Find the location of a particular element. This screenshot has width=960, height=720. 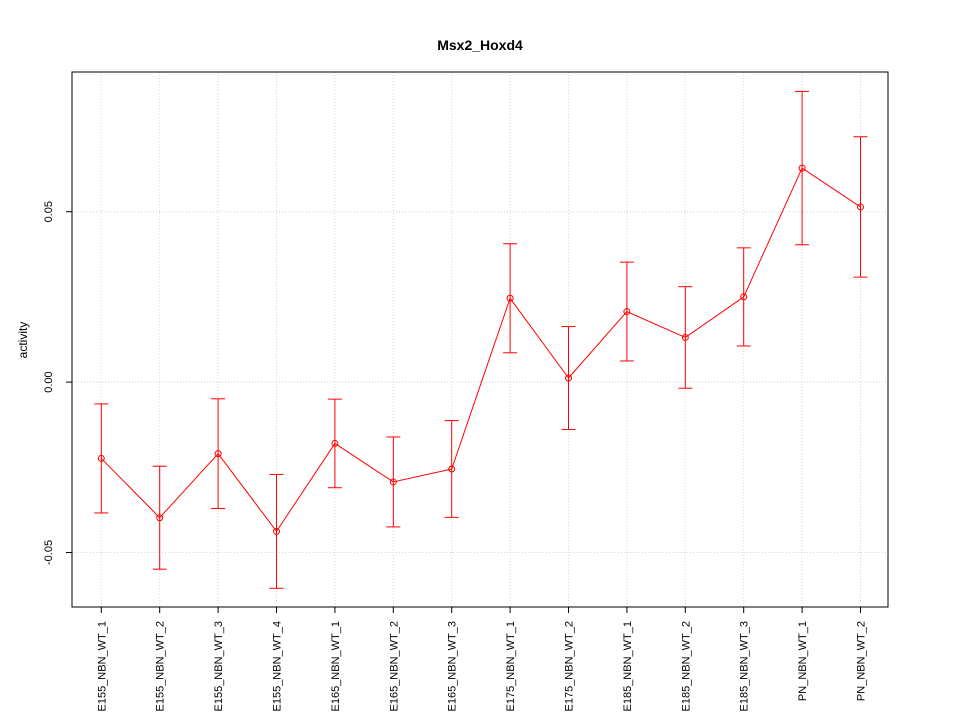

x-tick-label: PN_NBN_WT_2 is located at coordinates (862, 661).